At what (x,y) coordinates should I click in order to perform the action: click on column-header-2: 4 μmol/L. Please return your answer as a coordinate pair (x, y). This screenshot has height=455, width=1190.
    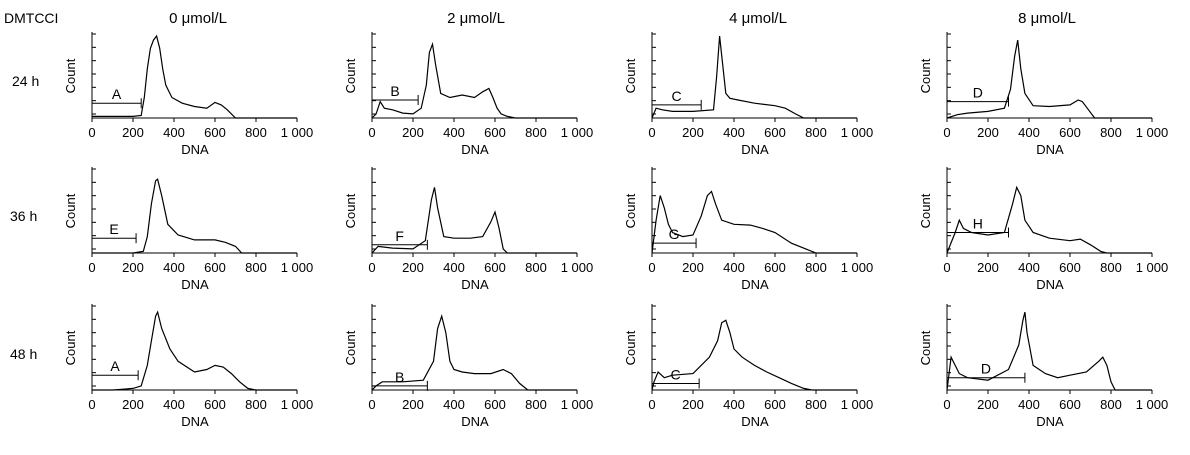
    Looking at the image, I should click on (758, 18).